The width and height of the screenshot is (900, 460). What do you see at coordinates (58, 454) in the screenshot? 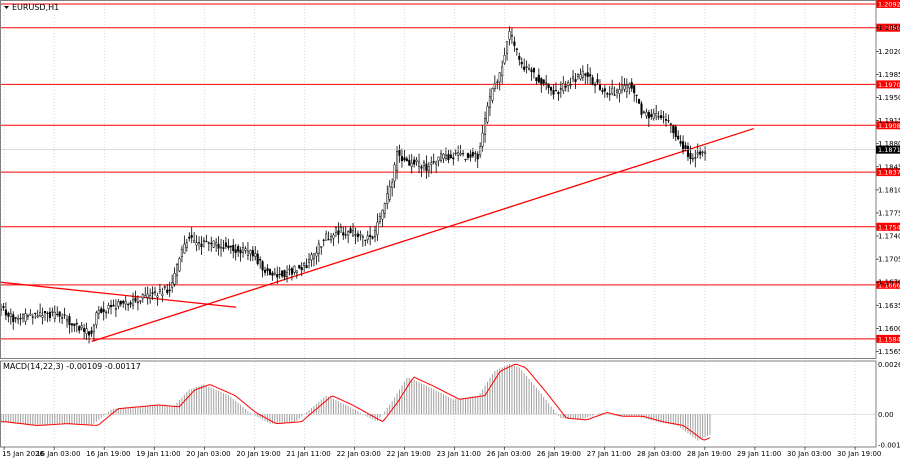
I see `time-tick-label: 16 Jan 03:00` at bounding box center [58, 454].